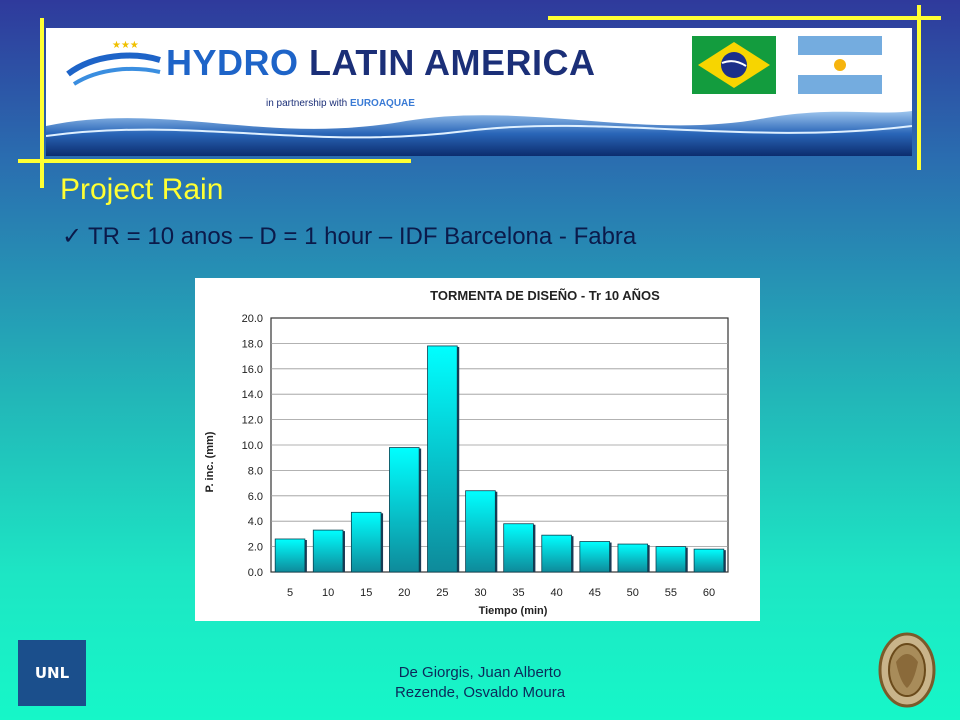 Image resolution: width=960 pixels, height=720 pixels. What do you see at coordinates (480, 593) in the screenshot?
I see `x-tick-label: 30` at bounding box center [480, 593].